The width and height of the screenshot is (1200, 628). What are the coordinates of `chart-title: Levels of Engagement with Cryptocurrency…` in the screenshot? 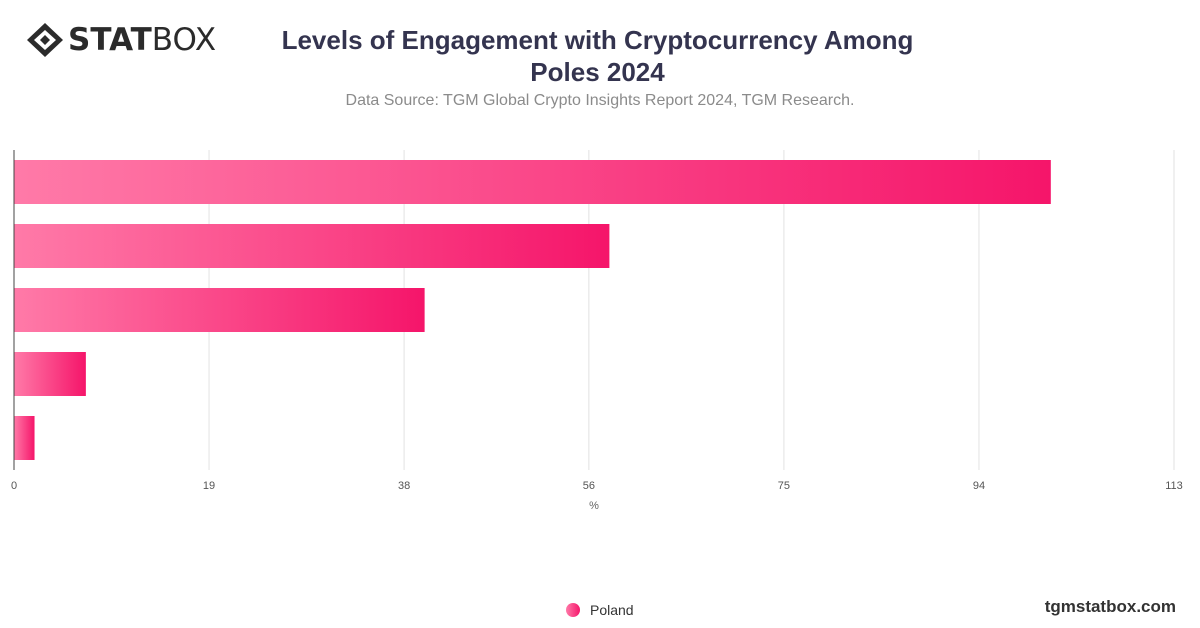 It's located at (597, 56).